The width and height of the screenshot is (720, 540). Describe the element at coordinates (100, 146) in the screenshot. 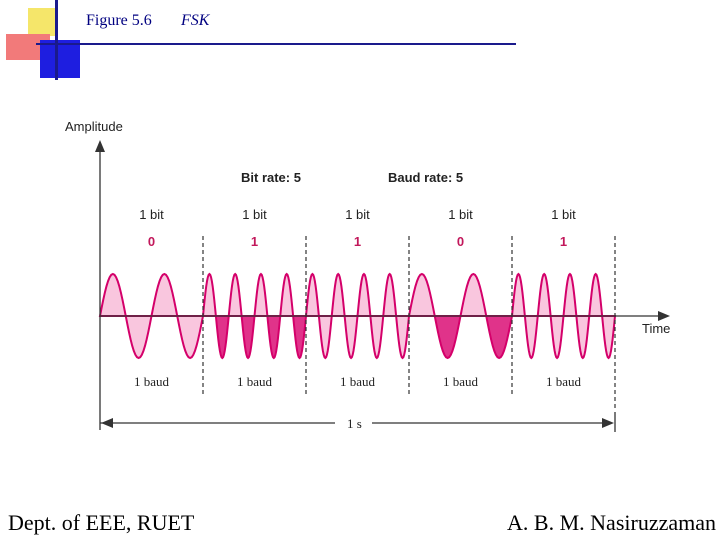

I see `y-axis-arrow` at that location.